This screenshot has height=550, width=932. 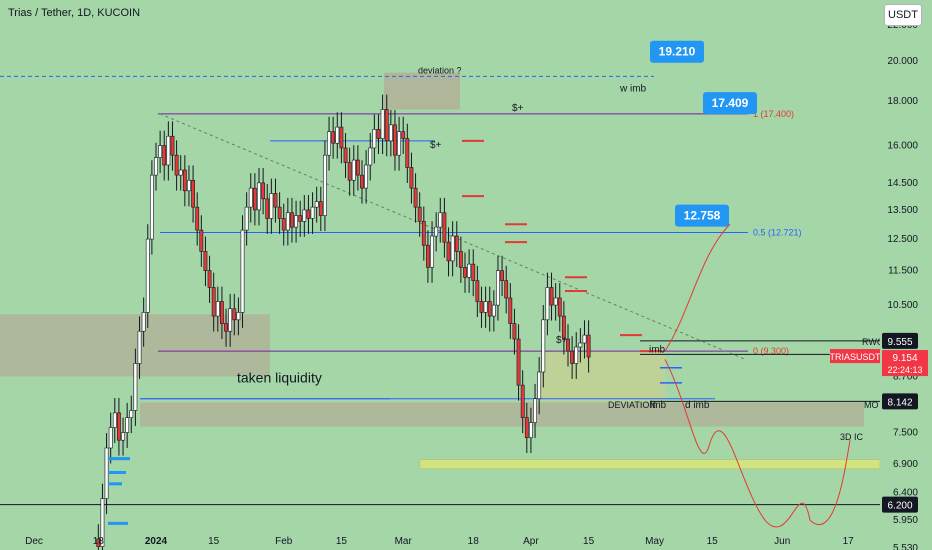 I want to click on time-axis-tick: Feb, so click(x=284, y=541).